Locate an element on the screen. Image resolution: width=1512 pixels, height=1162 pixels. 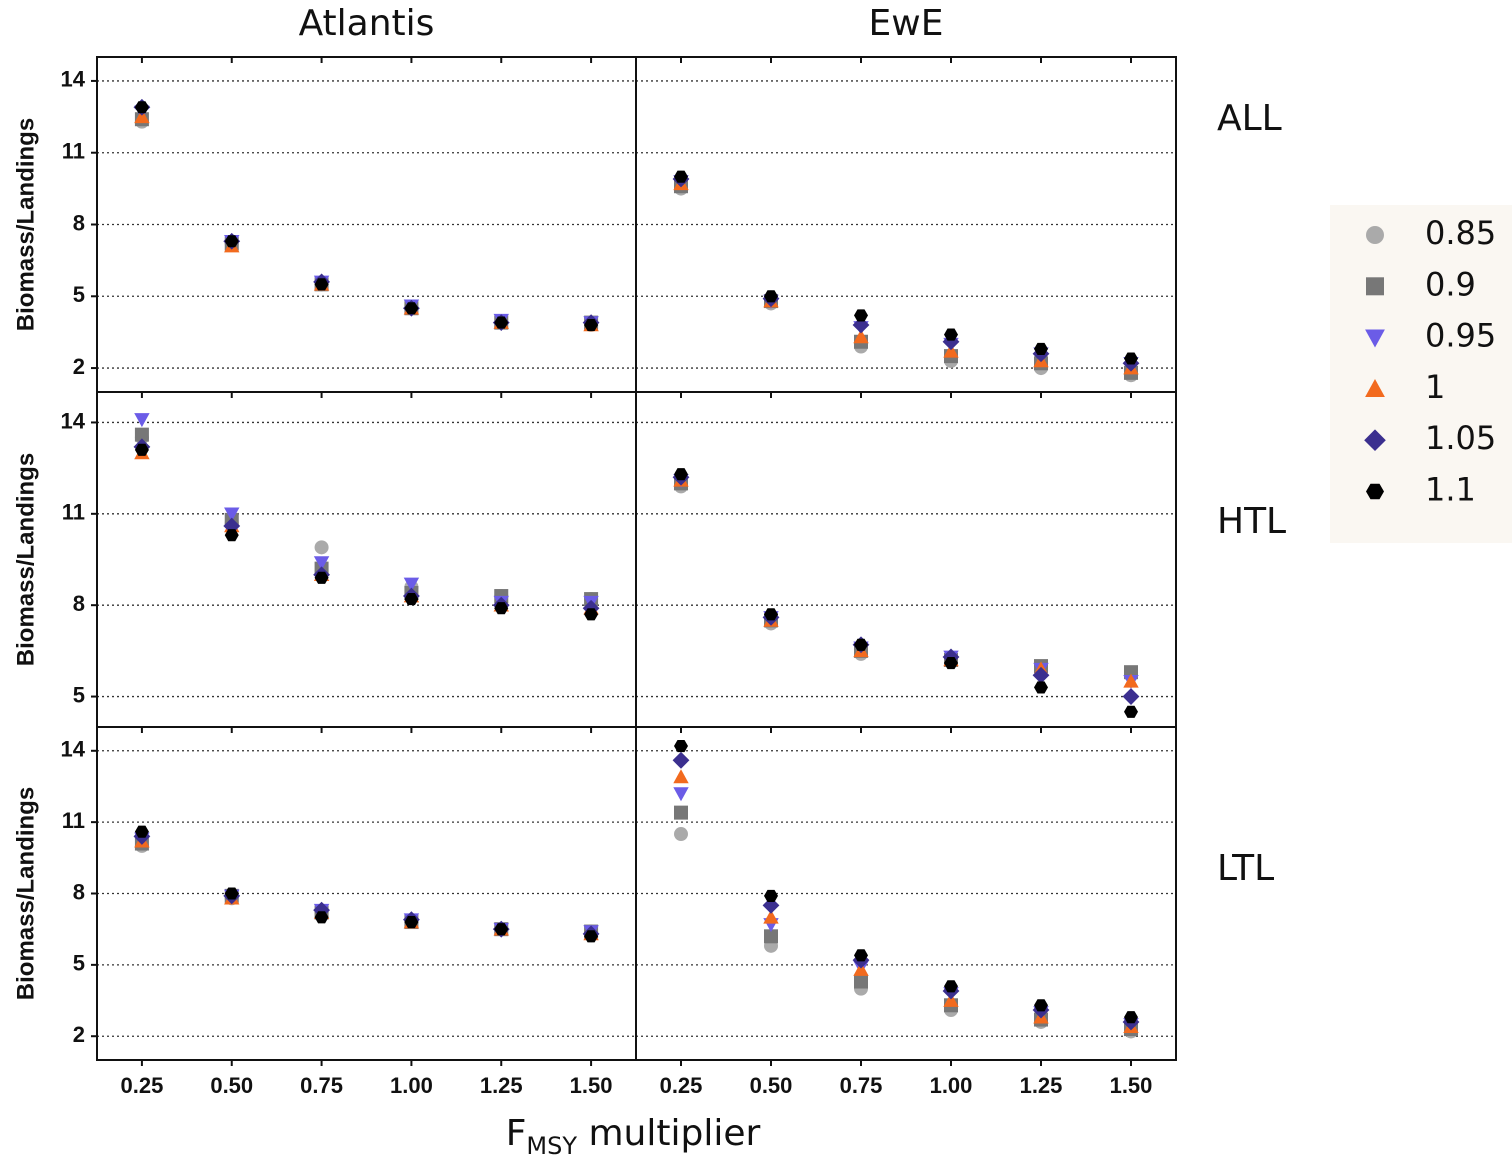
legend-label: 0.95 is located at coordinates (1460, 336).